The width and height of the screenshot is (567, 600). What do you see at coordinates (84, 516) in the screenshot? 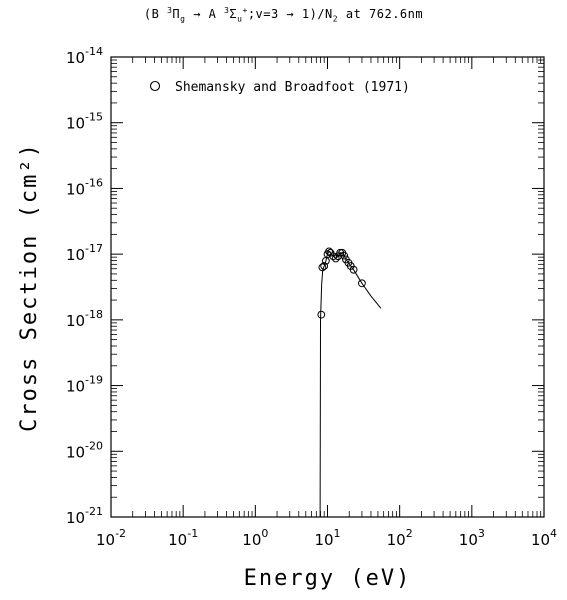
I see `y-tick-label: 10-21` at bounding box center [84, 516].